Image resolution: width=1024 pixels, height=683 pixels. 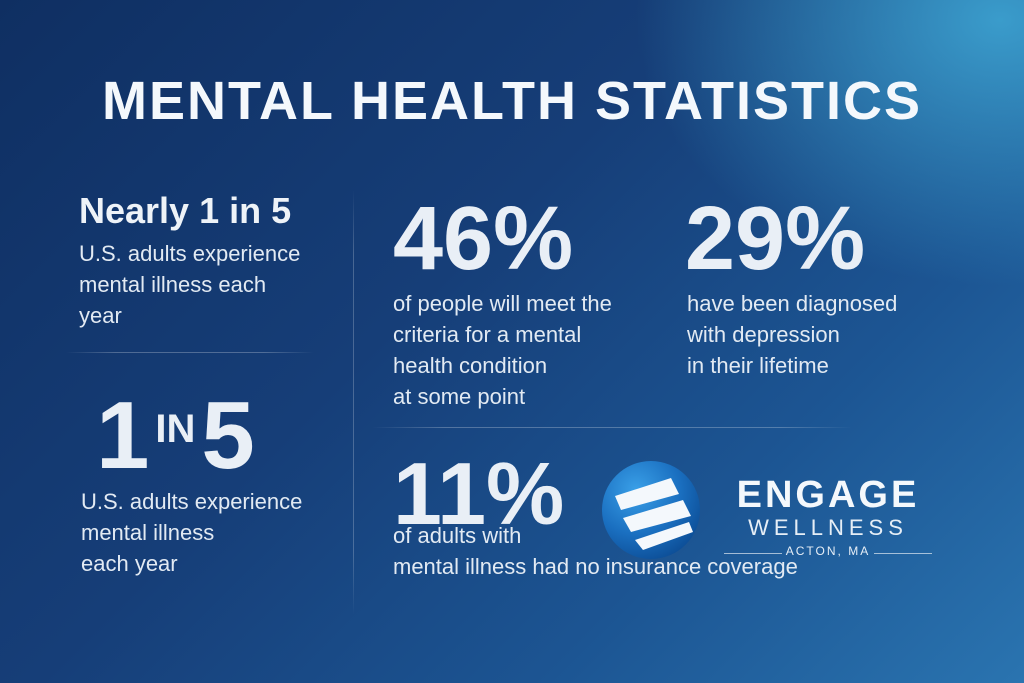 What do you see at coordinates (903, 553) in the screenshot?
I see `brand-line-right` at bounding box center [903, 553].